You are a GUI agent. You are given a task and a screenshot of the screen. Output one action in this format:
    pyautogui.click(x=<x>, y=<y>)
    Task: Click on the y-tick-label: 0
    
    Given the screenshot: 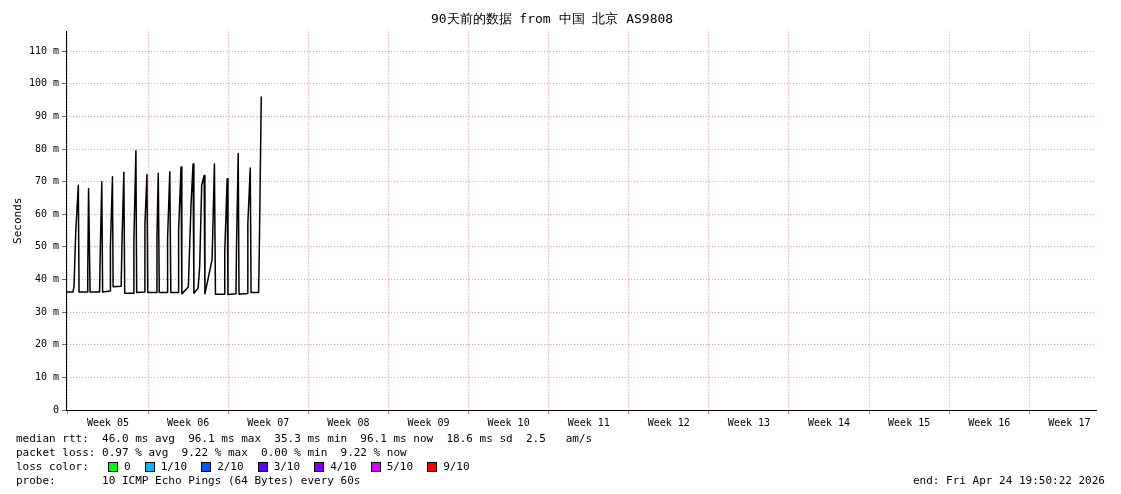 What is the action you would take?
    pyautogui.click(x=55, y=409)
    